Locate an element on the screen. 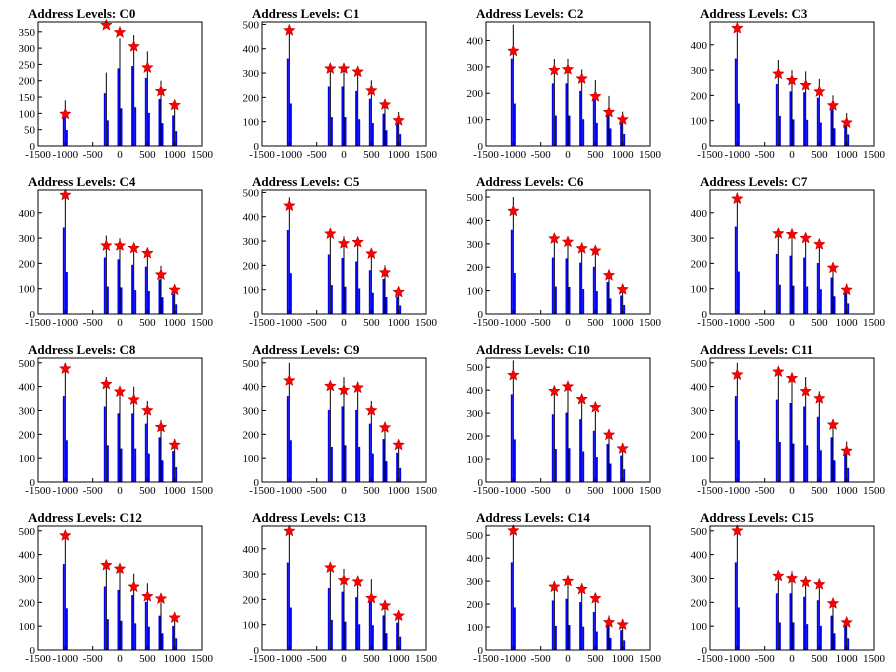 The width and height of the screenshot is (896, 672). panel-title: Address Levels: C7 is located at coordinates (754, 181).